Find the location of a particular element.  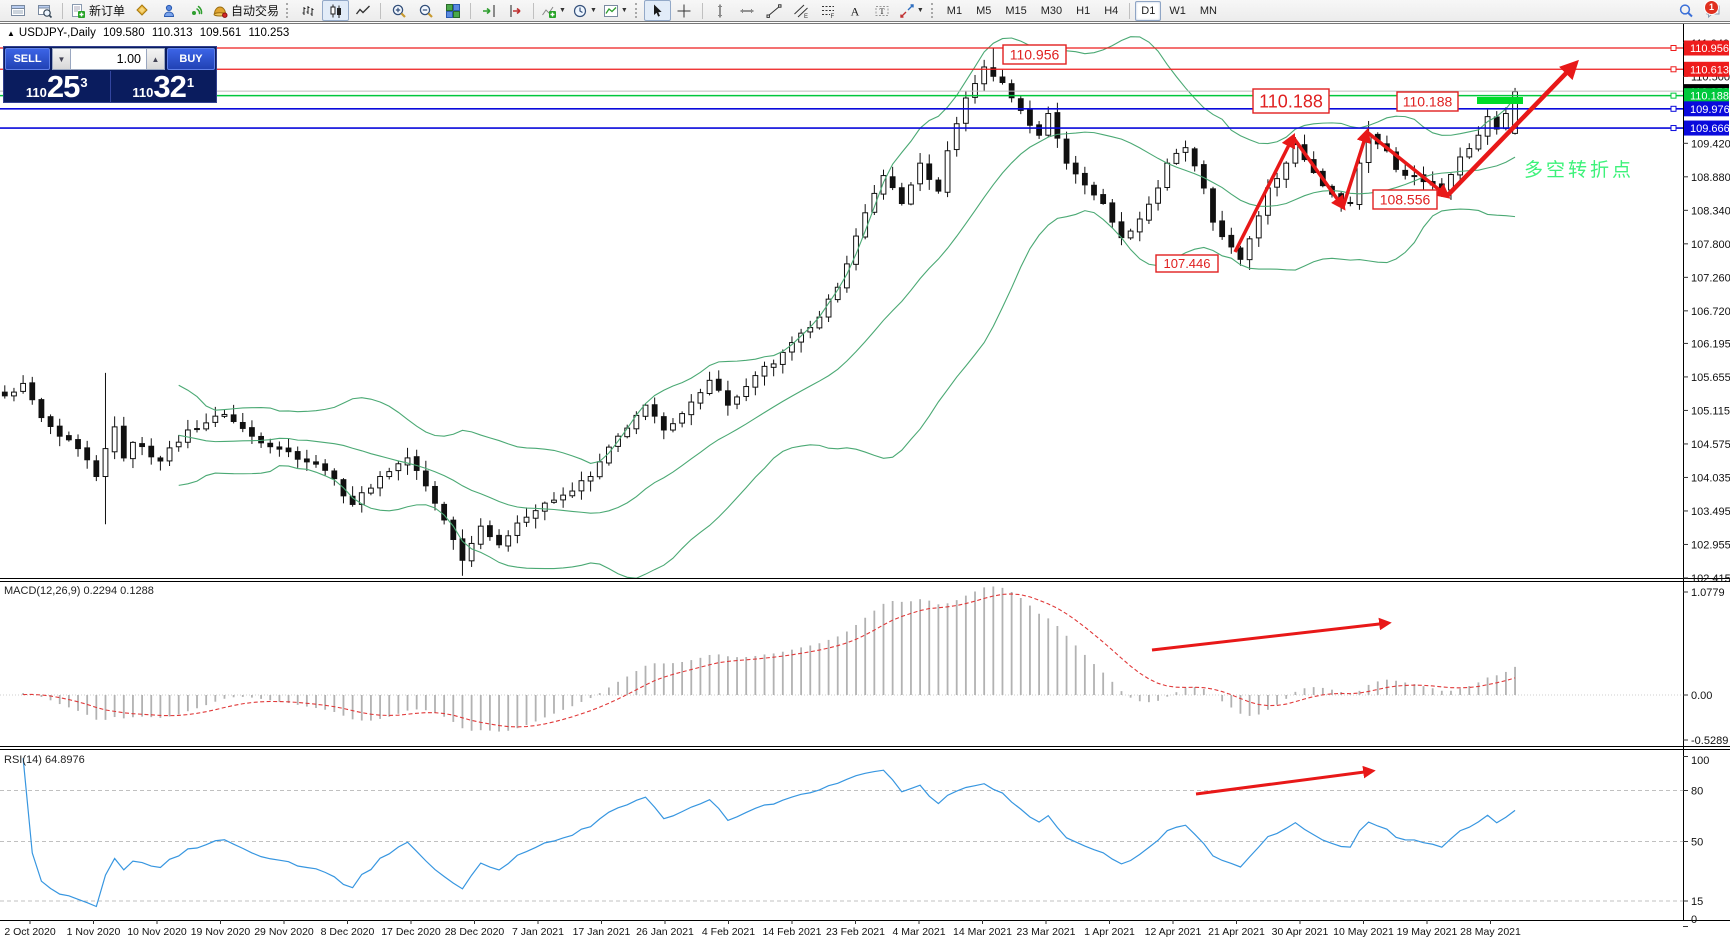

buy-button: BUY is located at coordinates (191, 59).